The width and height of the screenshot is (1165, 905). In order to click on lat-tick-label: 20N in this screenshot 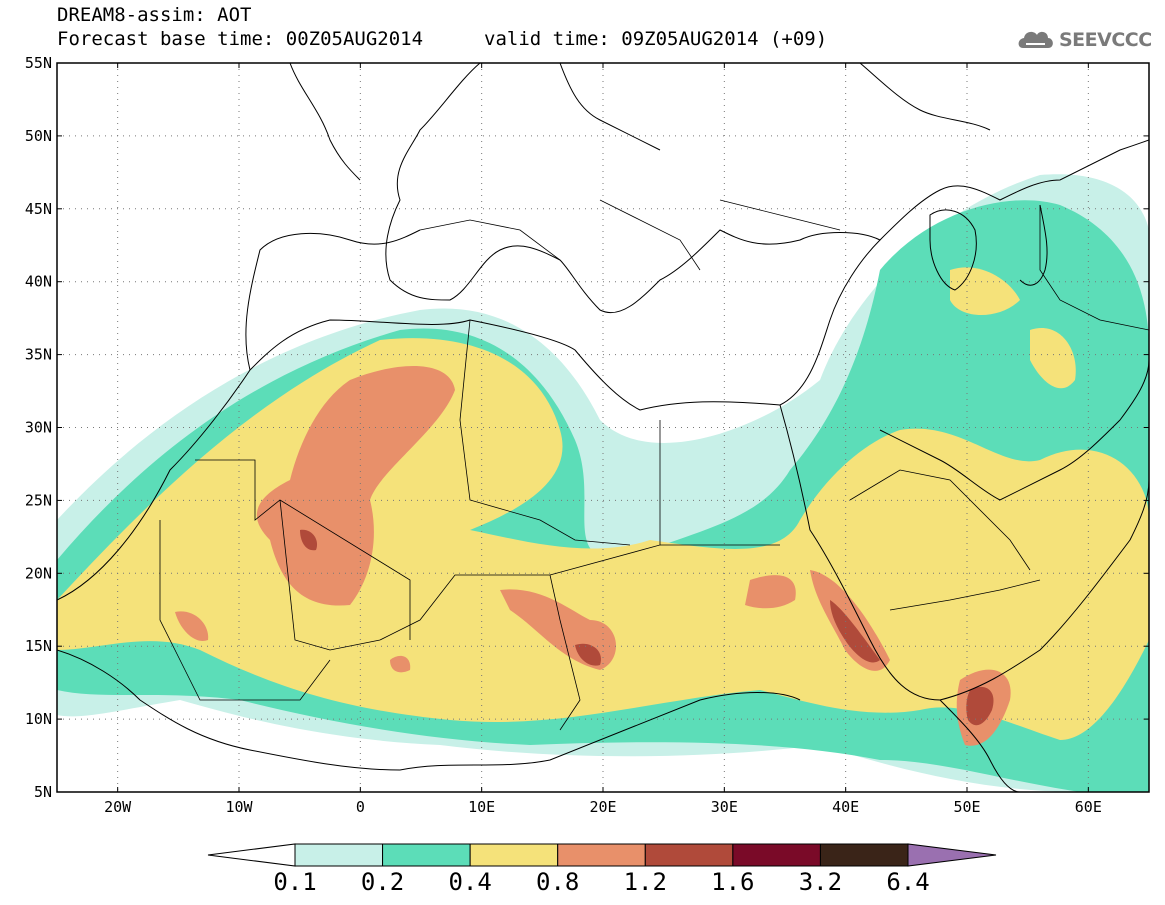, I will do `click(38, 573)`.